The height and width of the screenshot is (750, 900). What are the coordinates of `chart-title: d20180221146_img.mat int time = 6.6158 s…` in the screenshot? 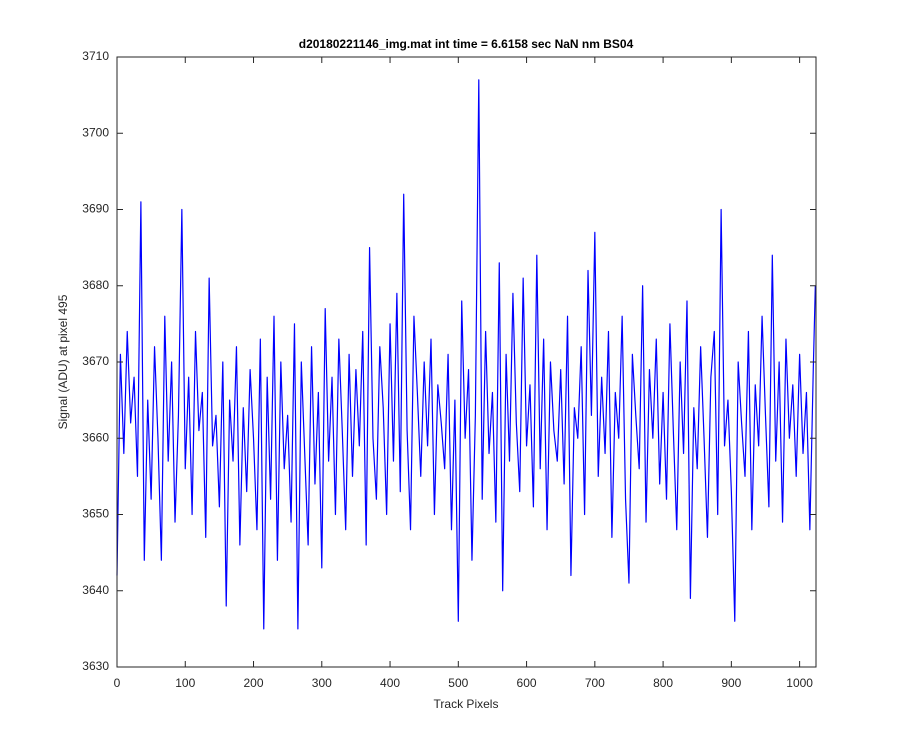 It's located at (466, 44).